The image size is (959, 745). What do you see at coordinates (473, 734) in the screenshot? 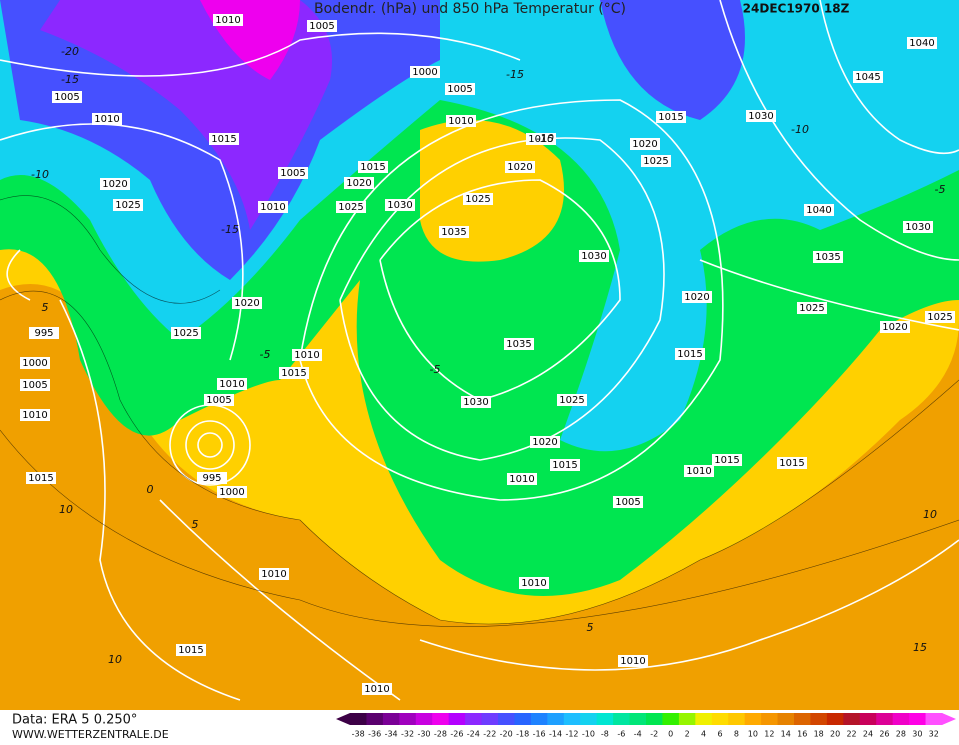
I see `colorbar-tick-label: -24` at bounding box center [473, 734].